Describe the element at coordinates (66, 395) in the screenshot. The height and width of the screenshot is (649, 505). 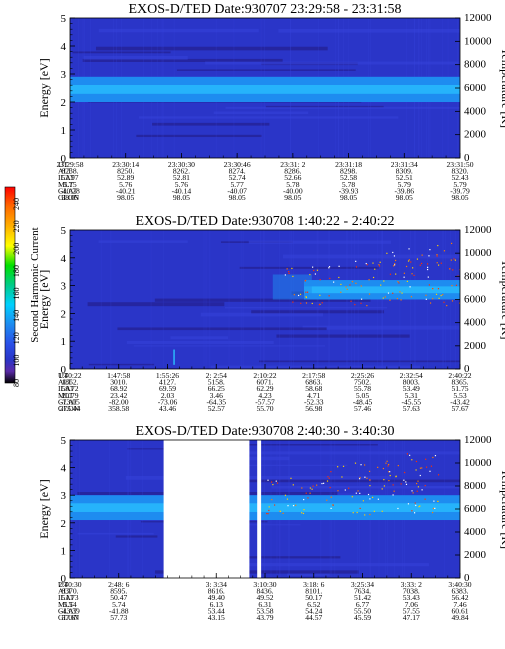
I see `info-row-label: MLT` at that location.